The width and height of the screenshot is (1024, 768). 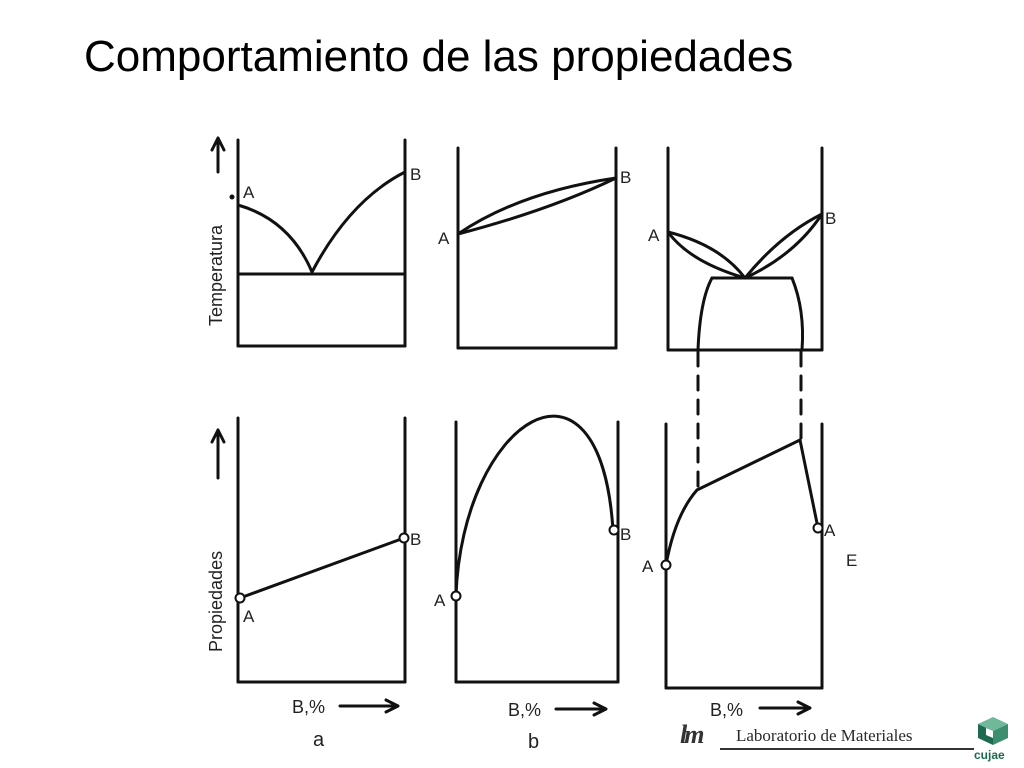 What do you see at coordinates (824, 735) in the screenshot?
I see `lab-name: Laboratorio de Materiales` at bounding box center [824, 735].